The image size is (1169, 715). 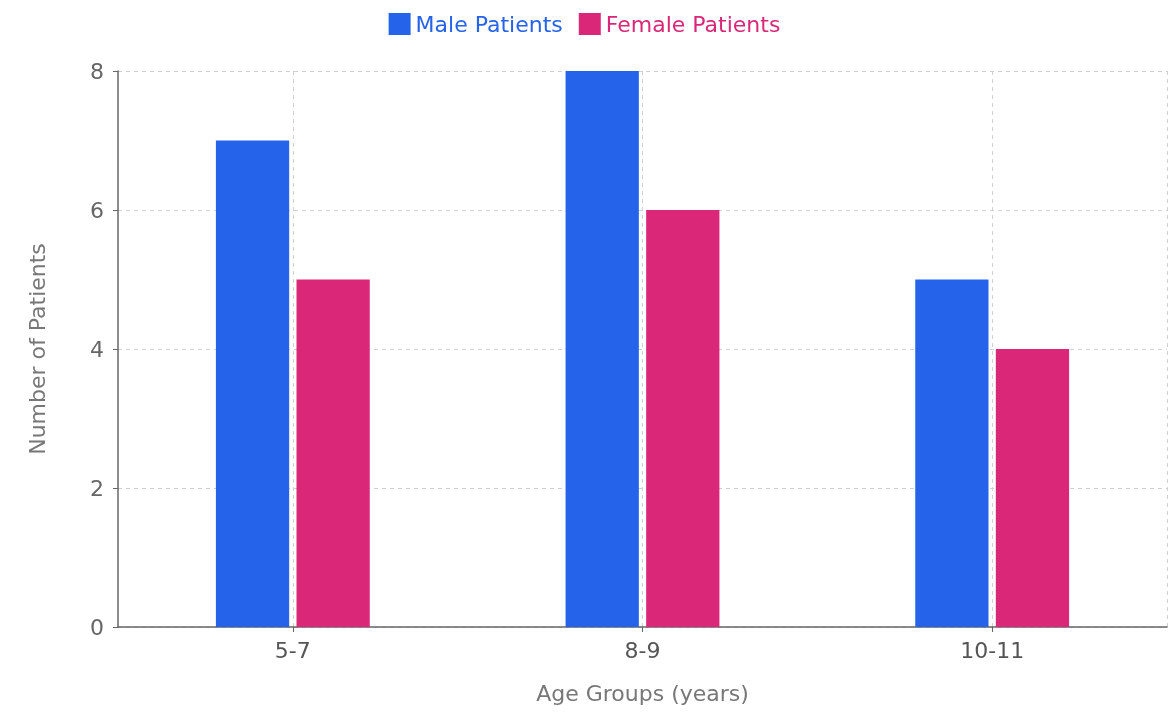 What do you see at coordinates (97, 627) in the screenshot?
I see `y-tick-label: 0` at bounding box center [97, 627].